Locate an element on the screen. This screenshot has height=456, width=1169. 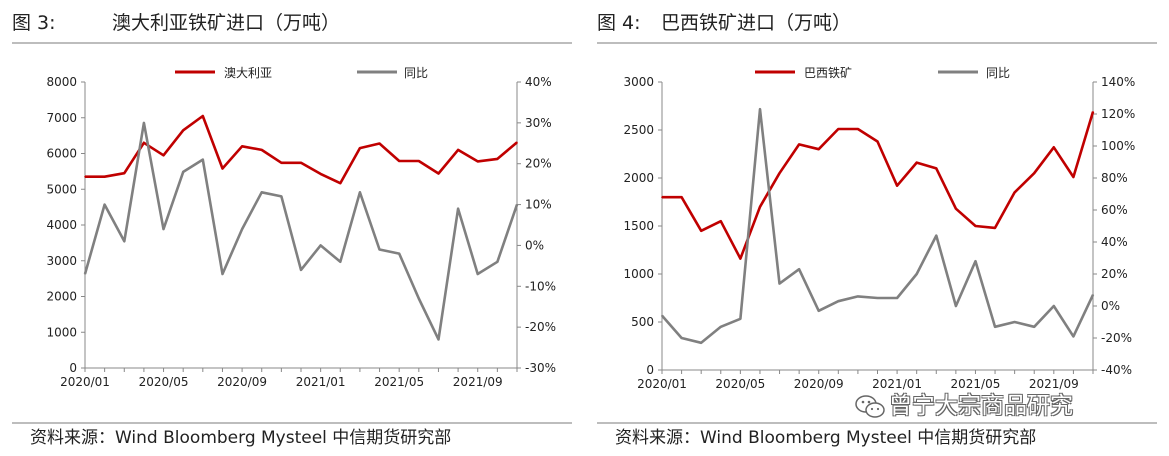
y-left-tick-label: 7000 is located at coordinates (61, 118).